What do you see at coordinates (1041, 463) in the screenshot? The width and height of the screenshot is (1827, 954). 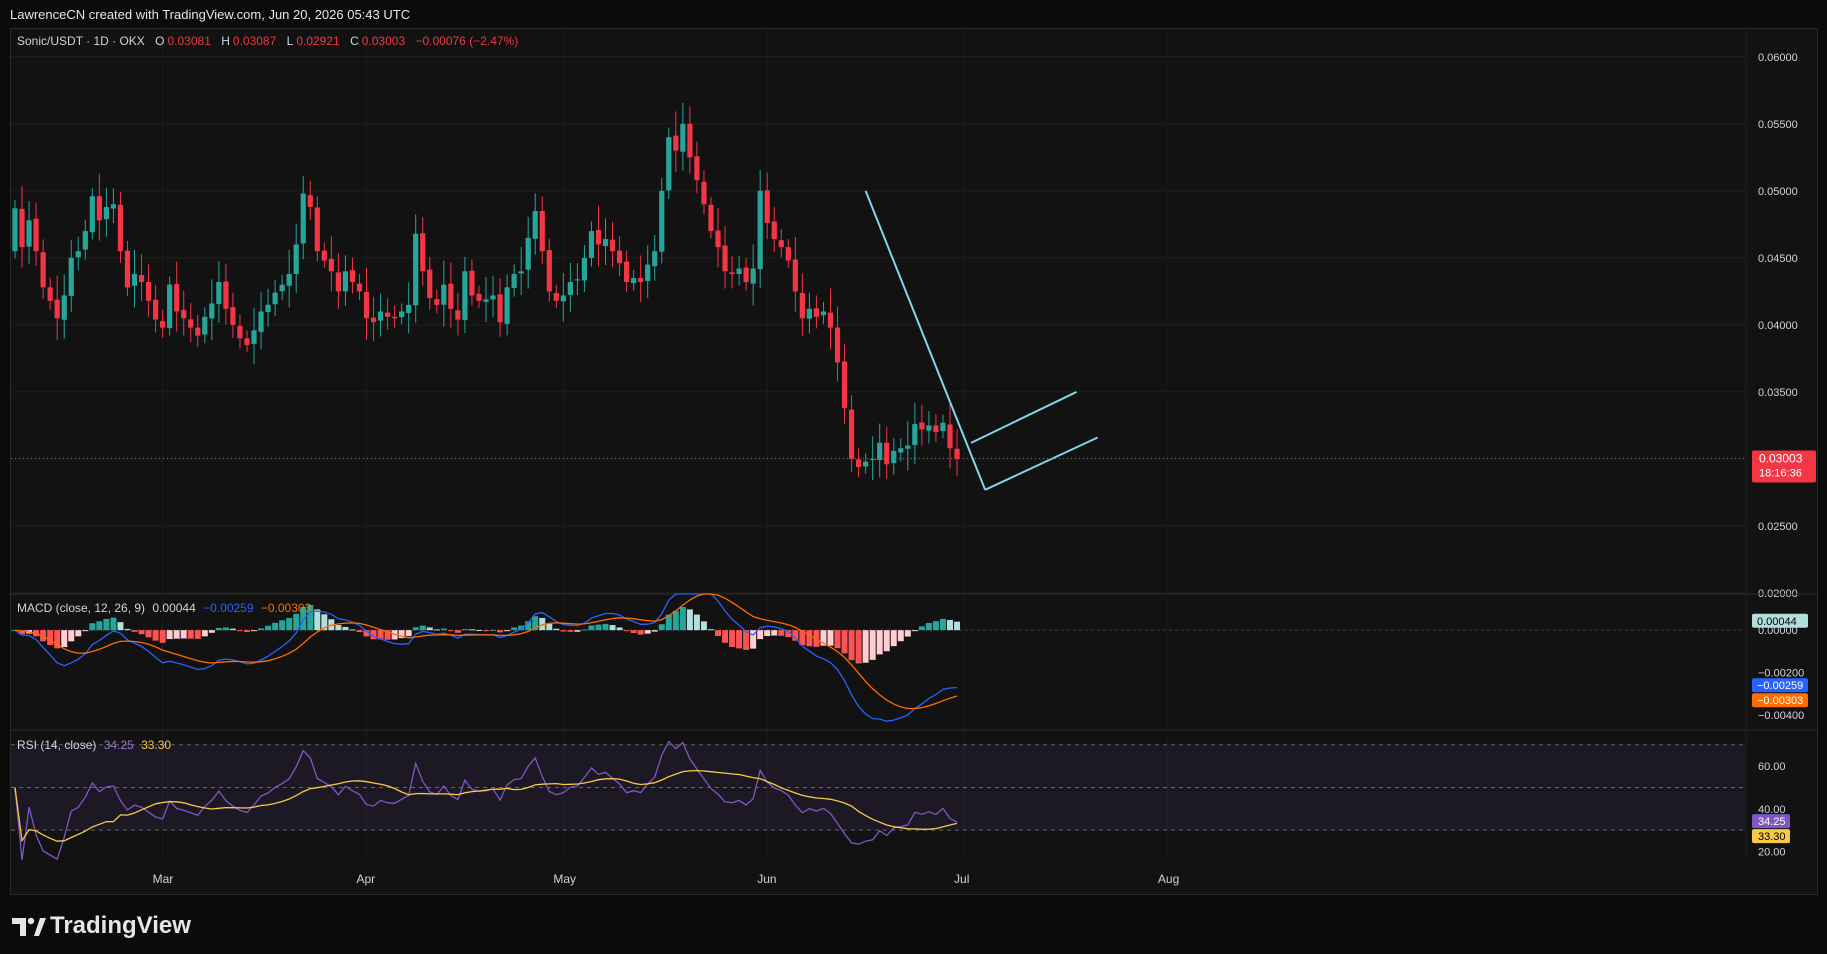 I see `wedge-lower-line` at bounding box center [1041, 463].